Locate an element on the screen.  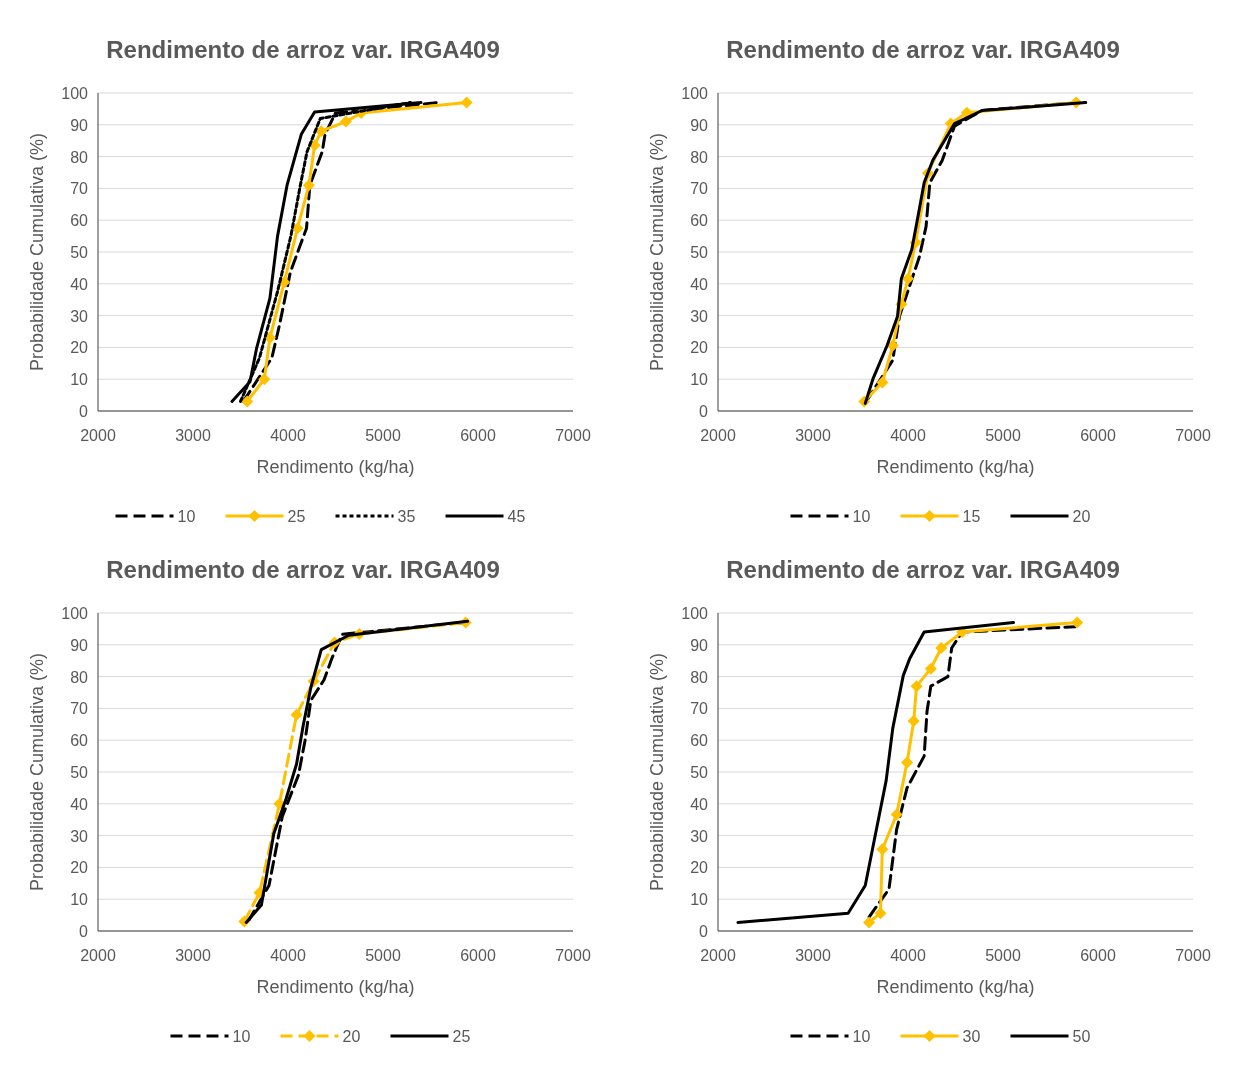
legend-label: 45 is located at coordinates (516, 516).